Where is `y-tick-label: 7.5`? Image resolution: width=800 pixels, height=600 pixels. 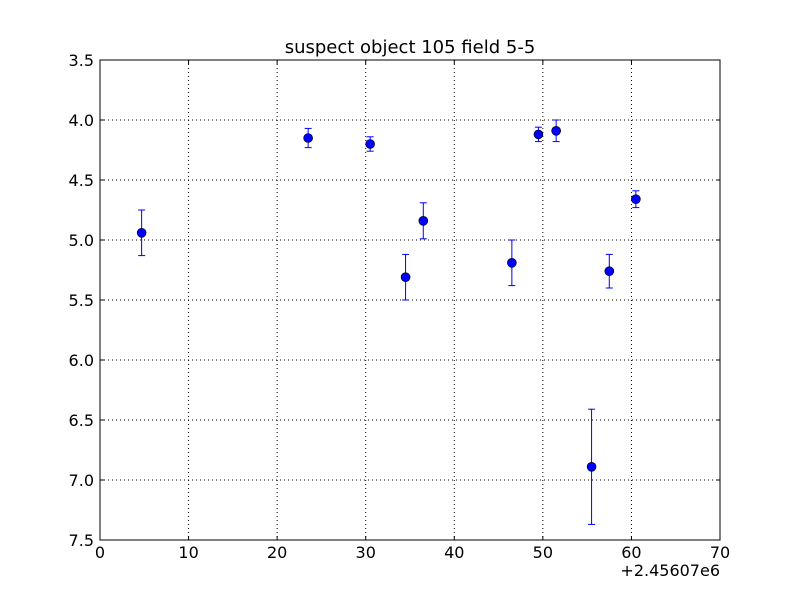
y-tick-label: 7.5 is located at coordinates (81, 540).